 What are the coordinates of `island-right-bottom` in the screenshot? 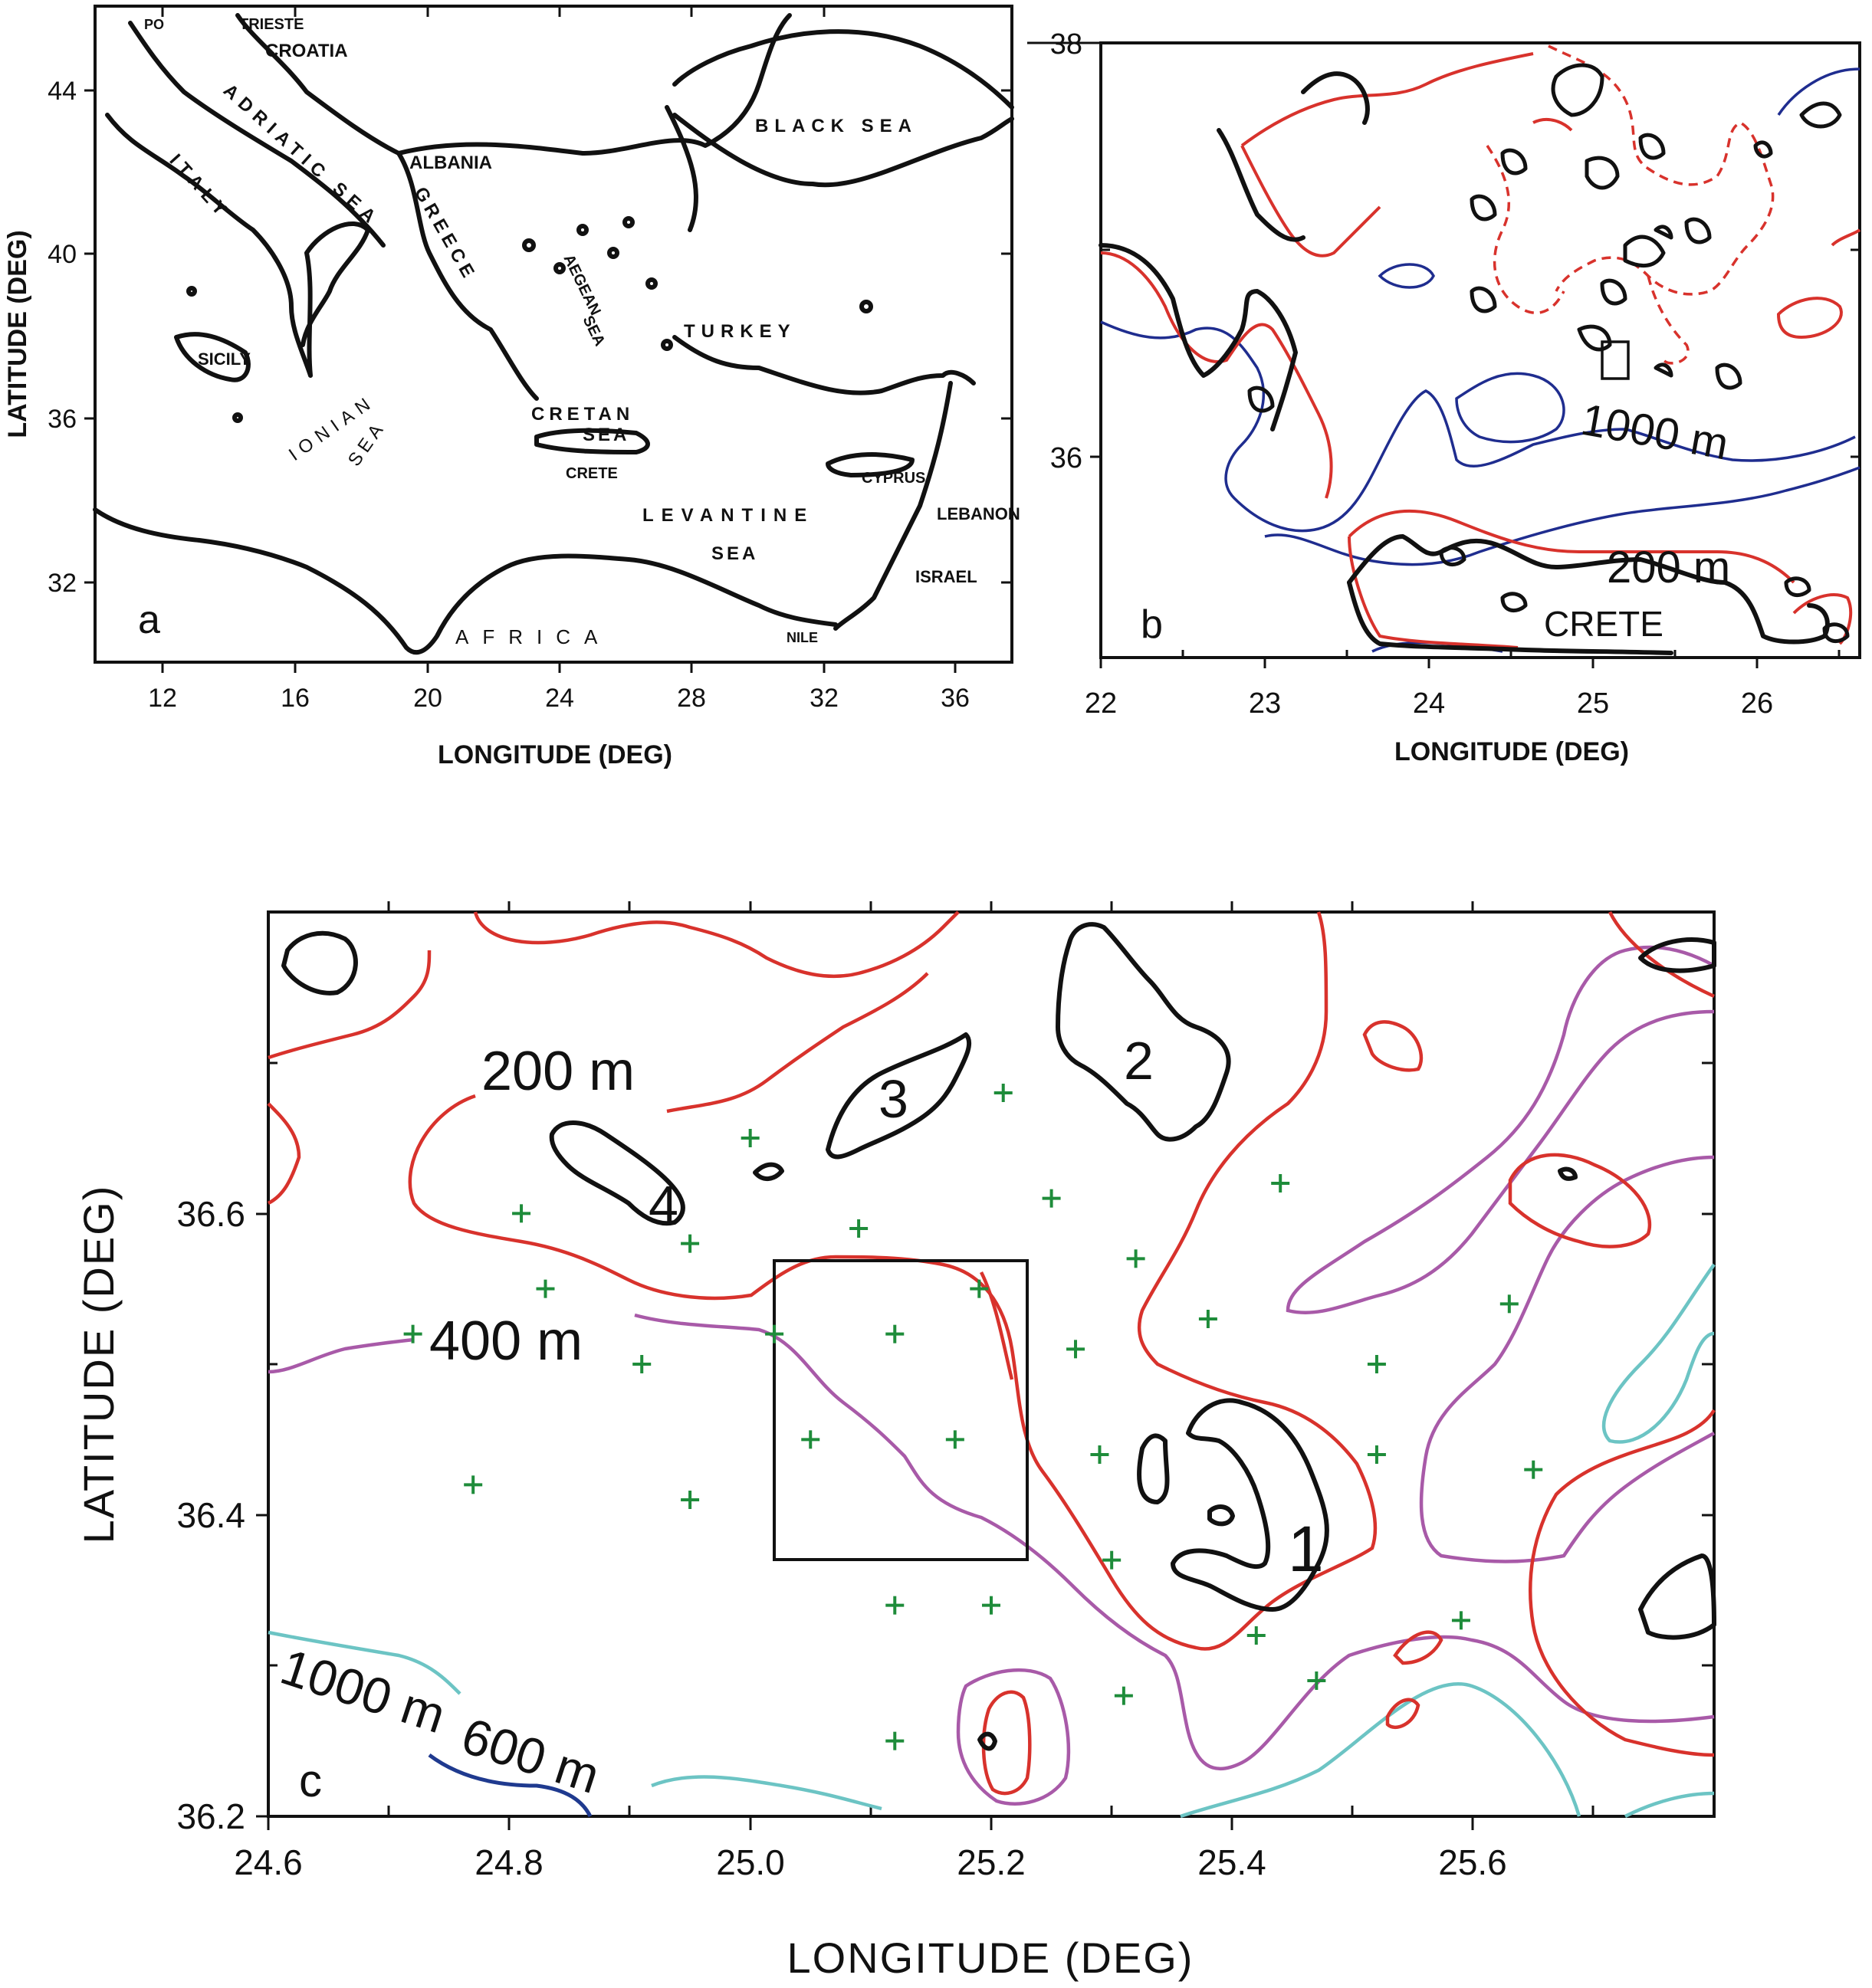 It's located at (1677, 1596).